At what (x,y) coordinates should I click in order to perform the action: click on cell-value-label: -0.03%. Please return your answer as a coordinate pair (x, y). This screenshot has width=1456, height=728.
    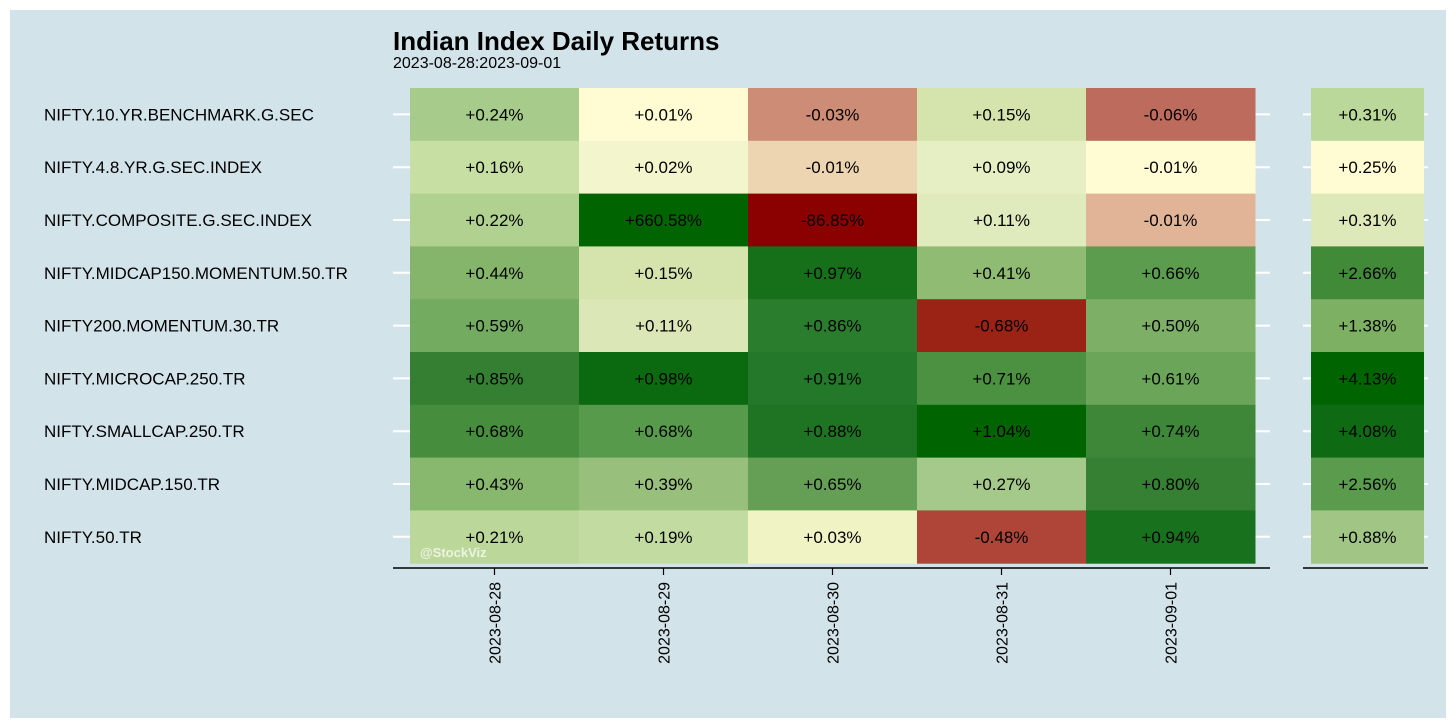
    Looking at the image, I should click on (833, 114).